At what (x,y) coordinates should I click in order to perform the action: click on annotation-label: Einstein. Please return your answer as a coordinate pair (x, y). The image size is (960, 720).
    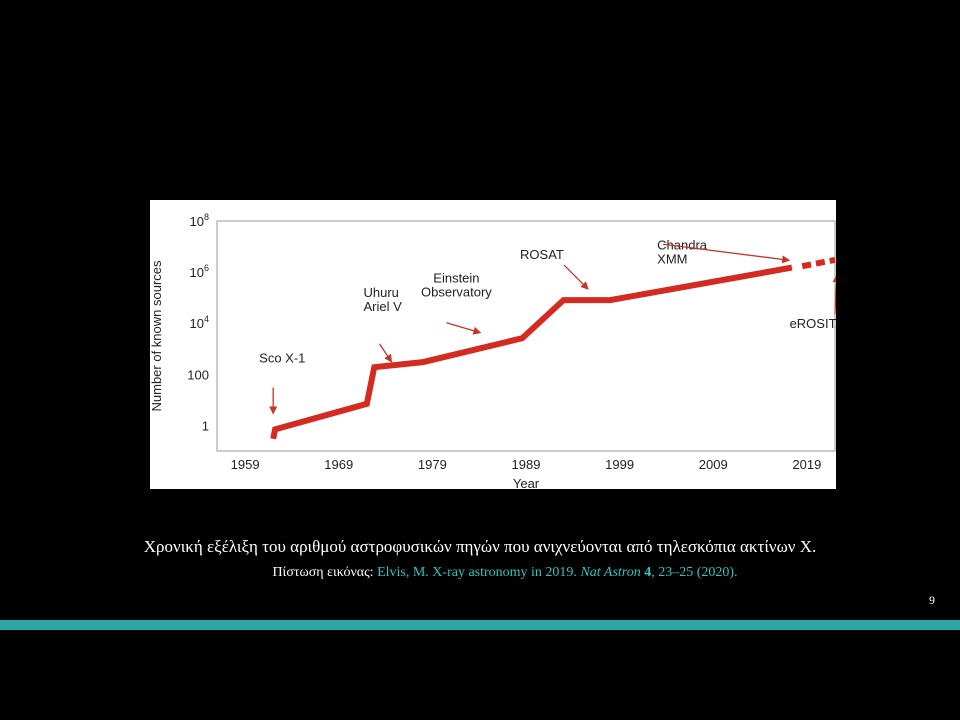
    Looking at the image, I should click on (456, 278).